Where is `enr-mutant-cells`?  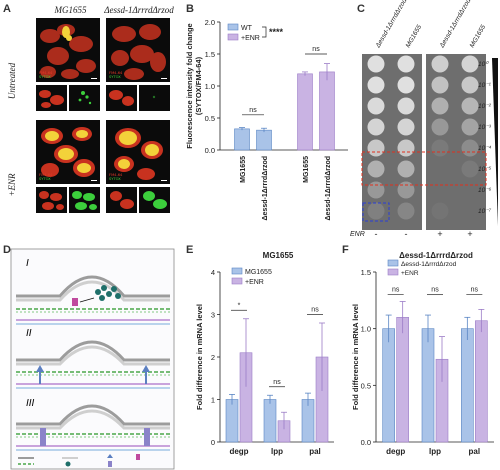 enr-mutant-cells is located at coordinates (138, 154).